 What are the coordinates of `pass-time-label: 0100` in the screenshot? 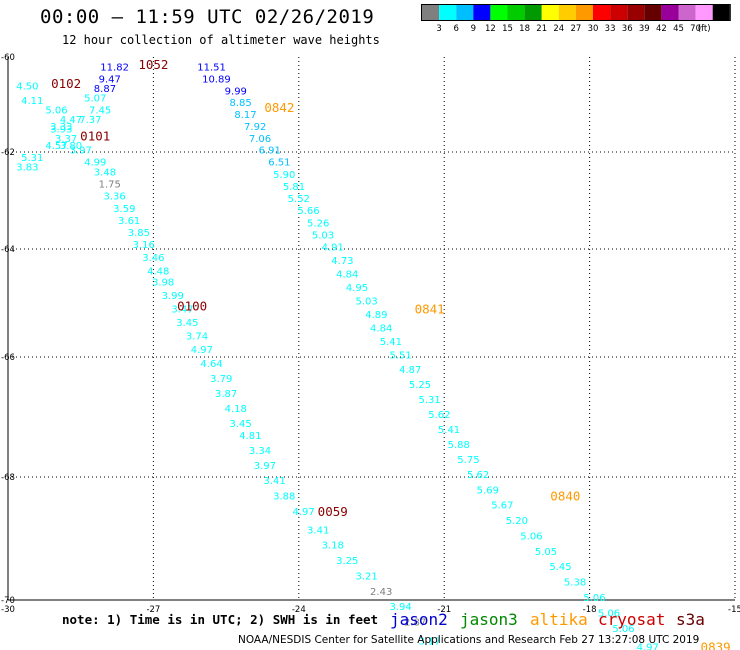 It's located at (192, 306).